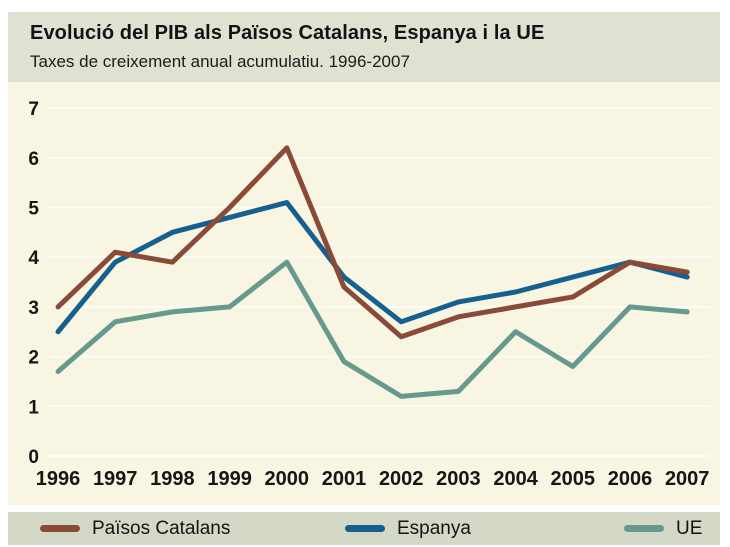  What do you see at coordinates (33, 358) in the screenshot?
I see `svg-text: 2` at bounding box center [33, 358].